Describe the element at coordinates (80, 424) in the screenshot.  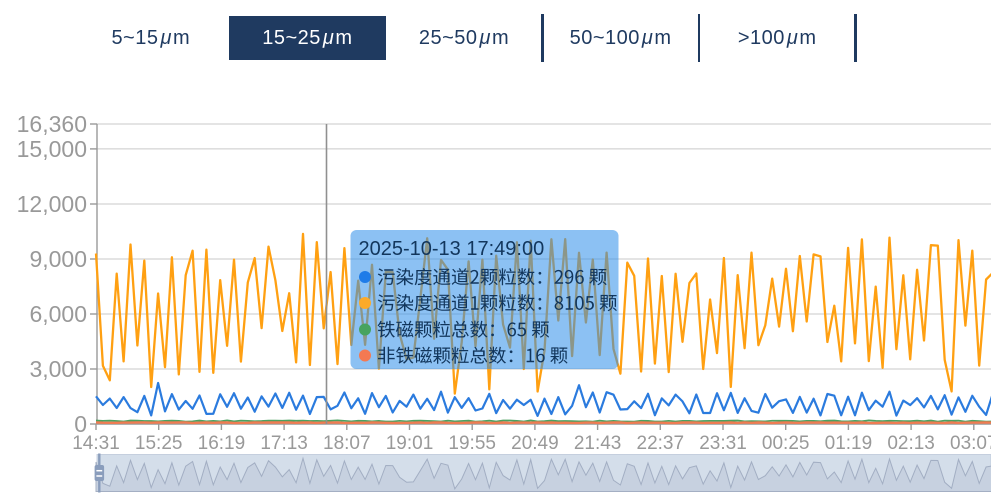
I see `svg-text: 0` at that location.